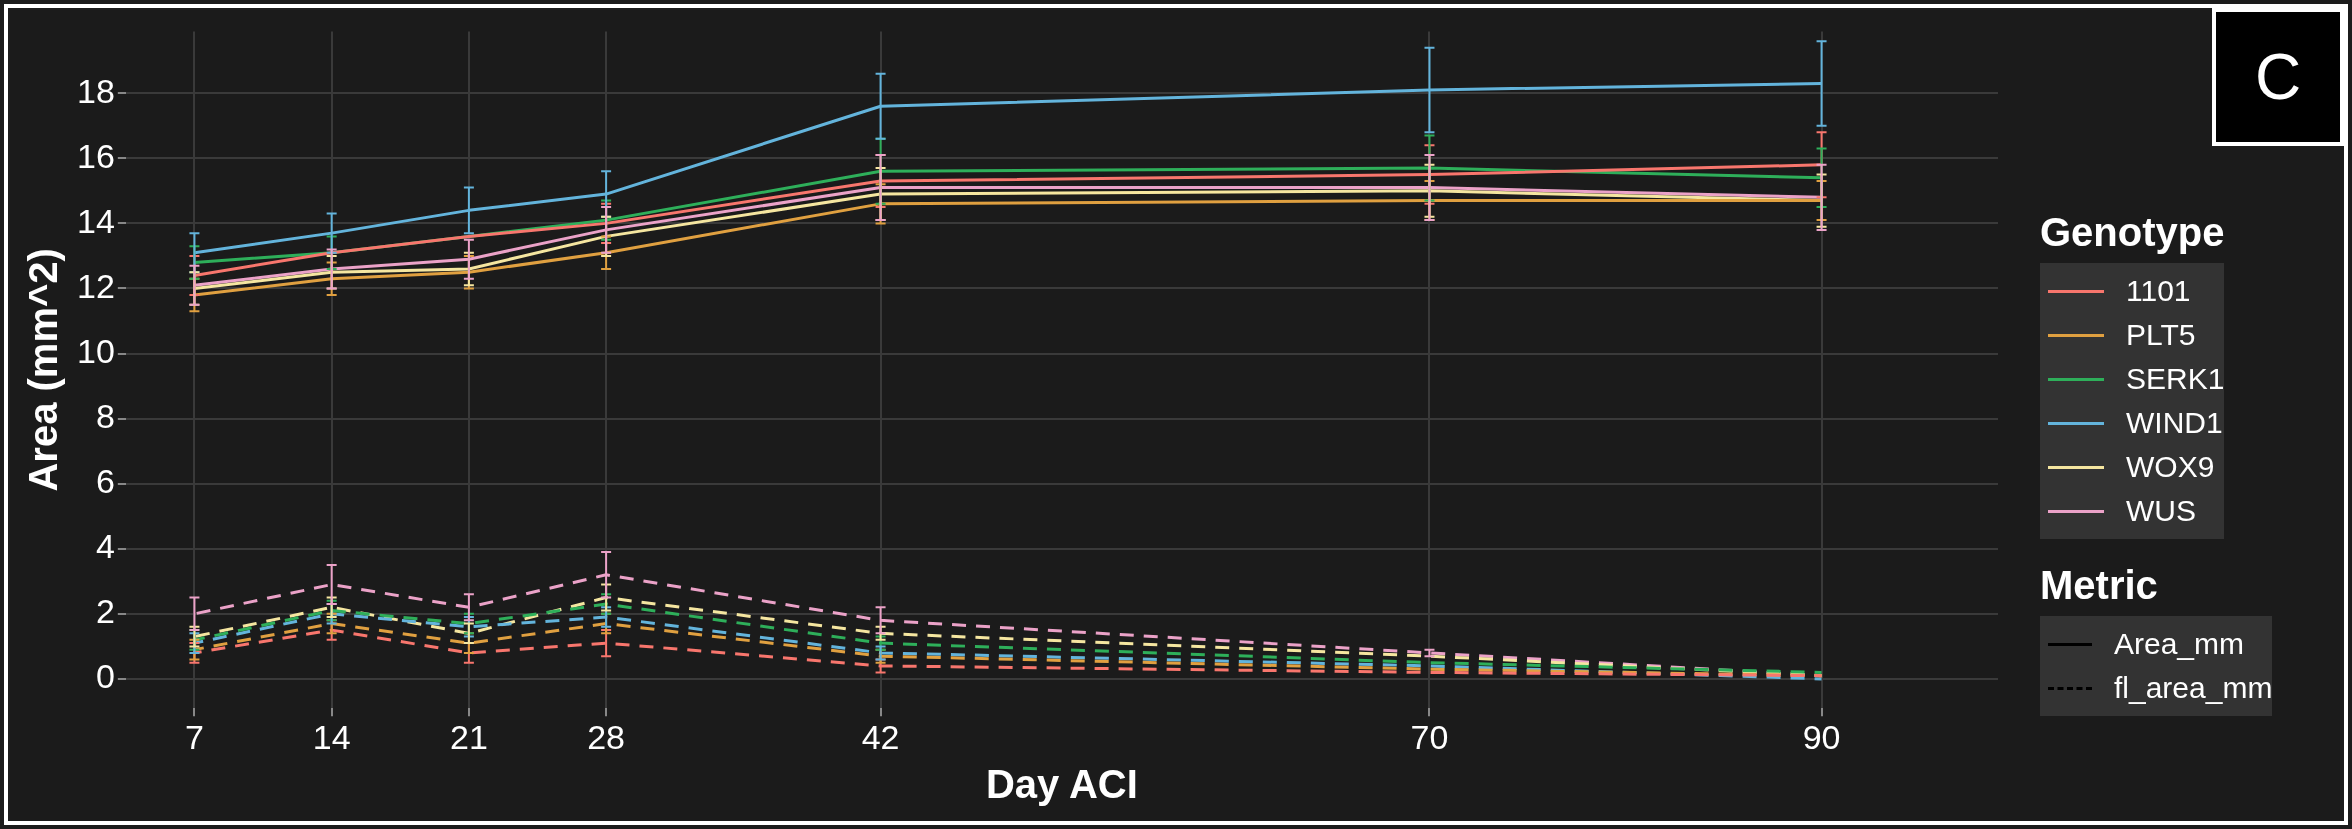 This screenshot has width=2352, height=829. I want to click on x-tick-label: 14, so click(331, 736).